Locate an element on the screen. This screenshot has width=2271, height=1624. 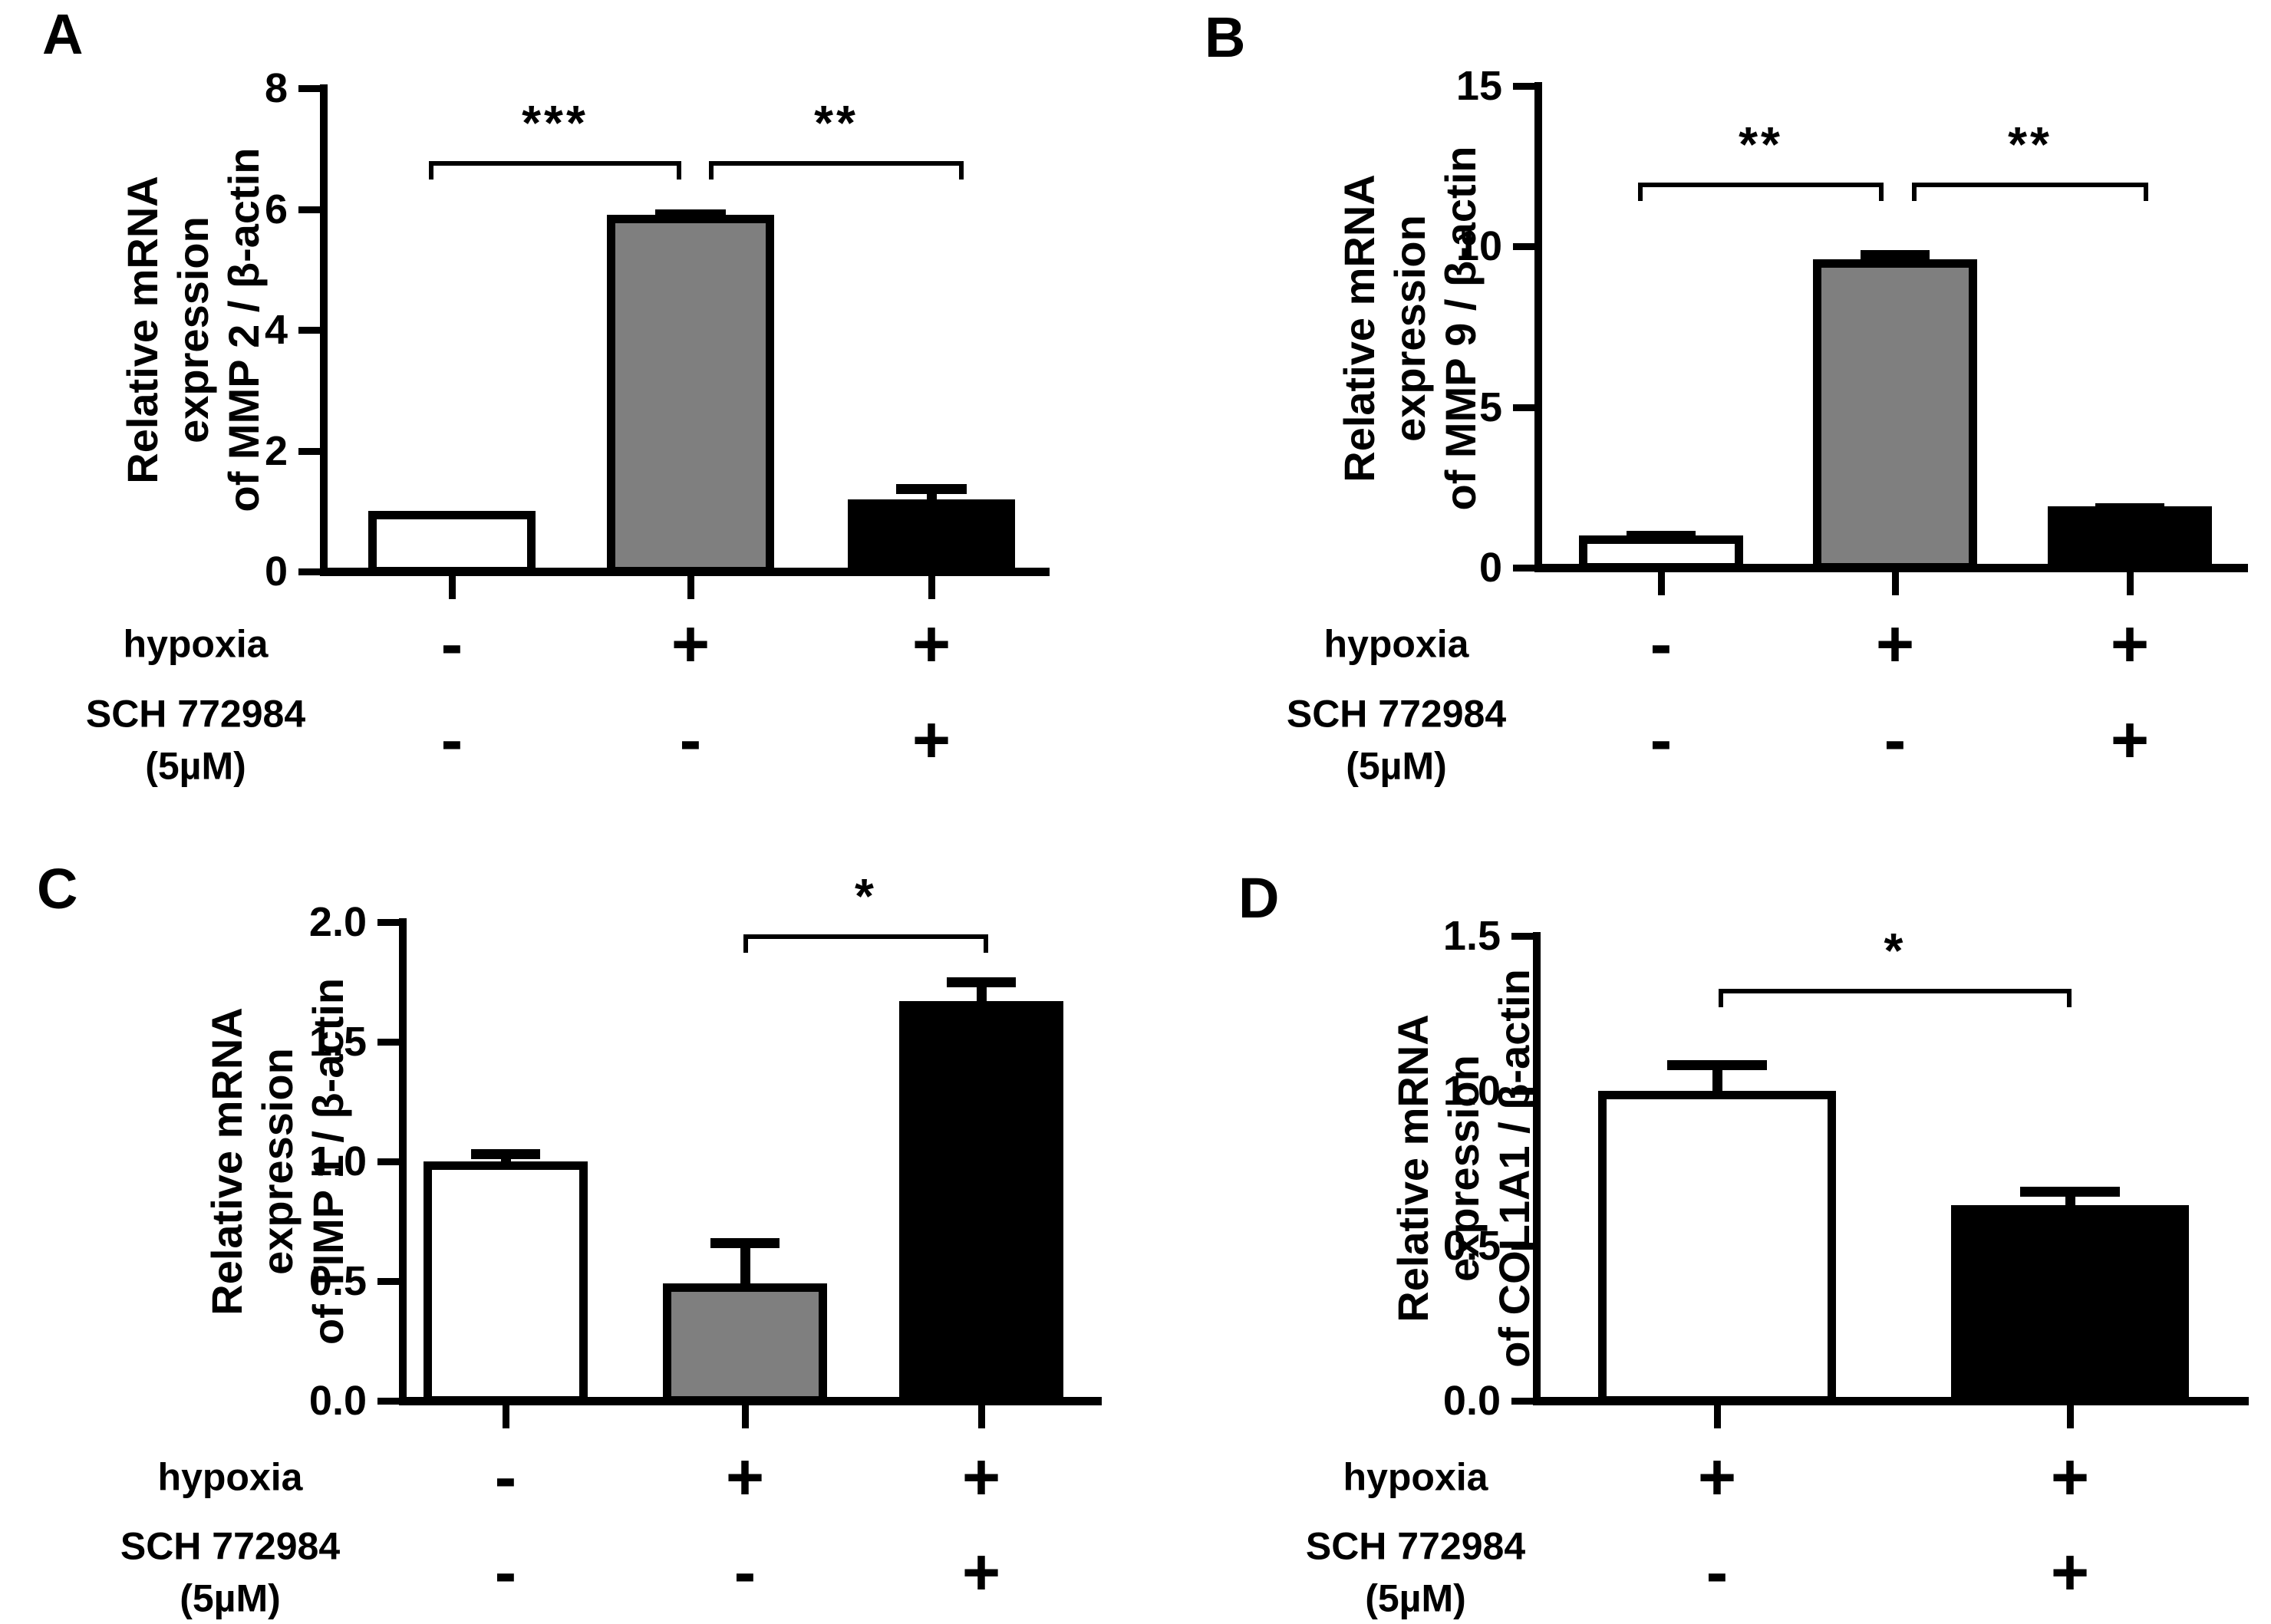
y-tick-label: 2.0 is located at coordinates (337, 922).